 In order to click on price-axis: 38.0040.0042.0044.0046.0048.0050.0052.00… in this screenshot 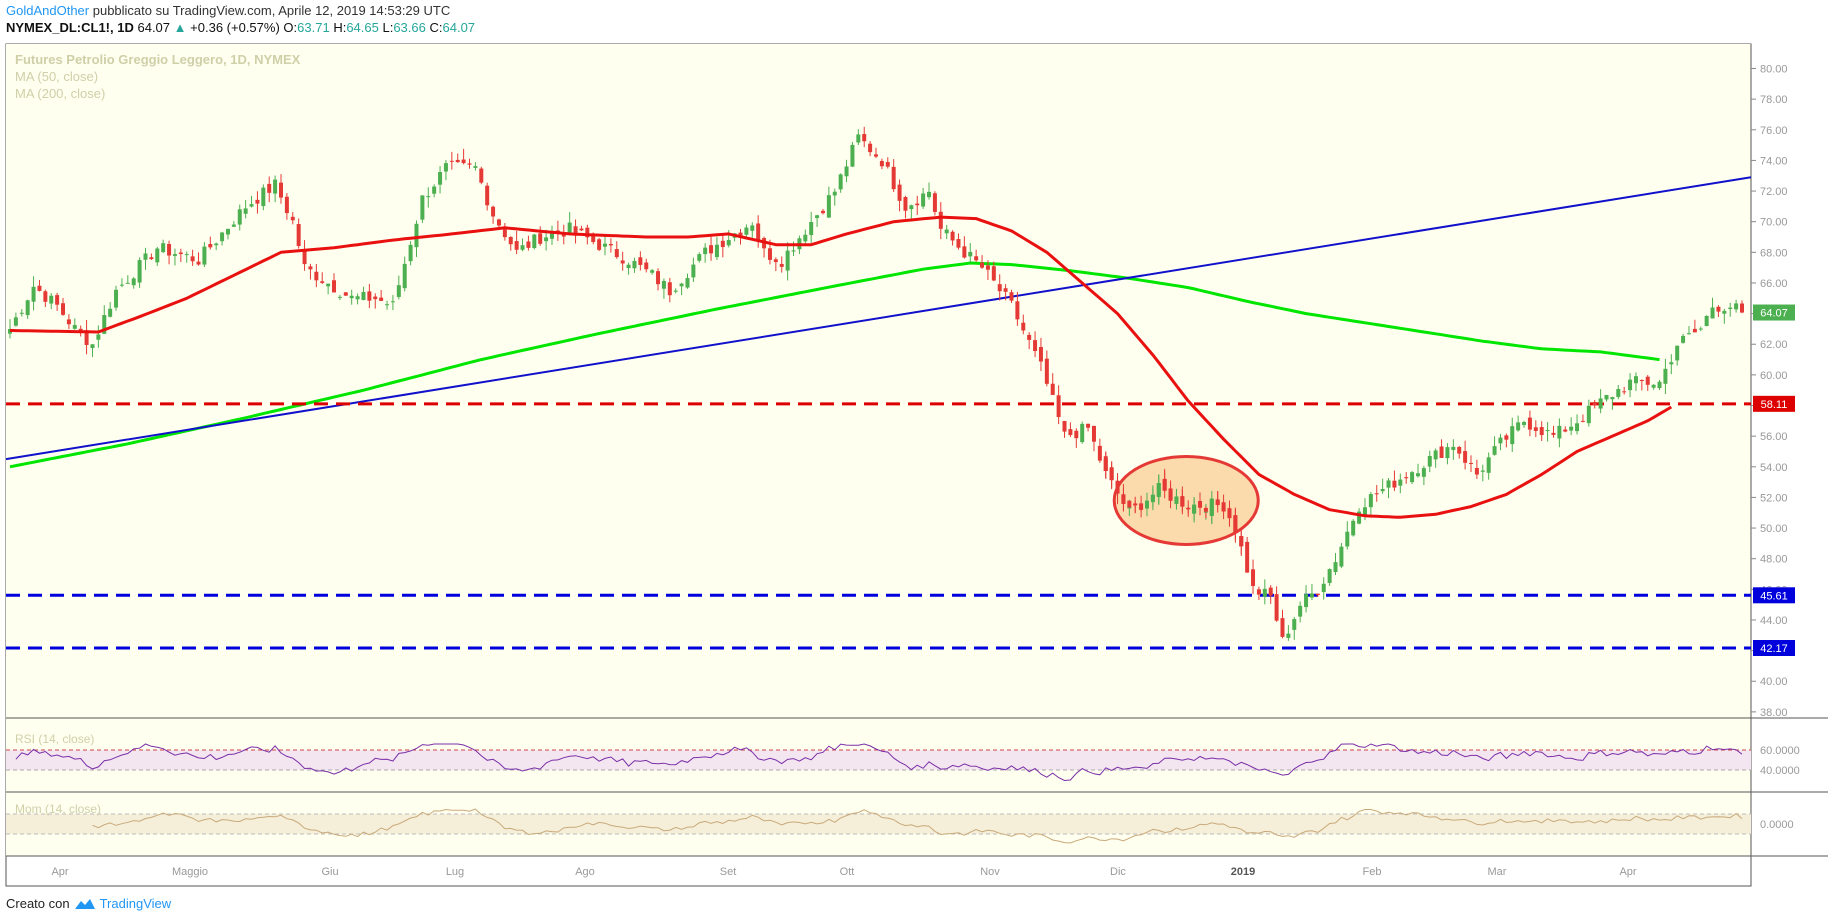, I will do `click(1769, 391)`.